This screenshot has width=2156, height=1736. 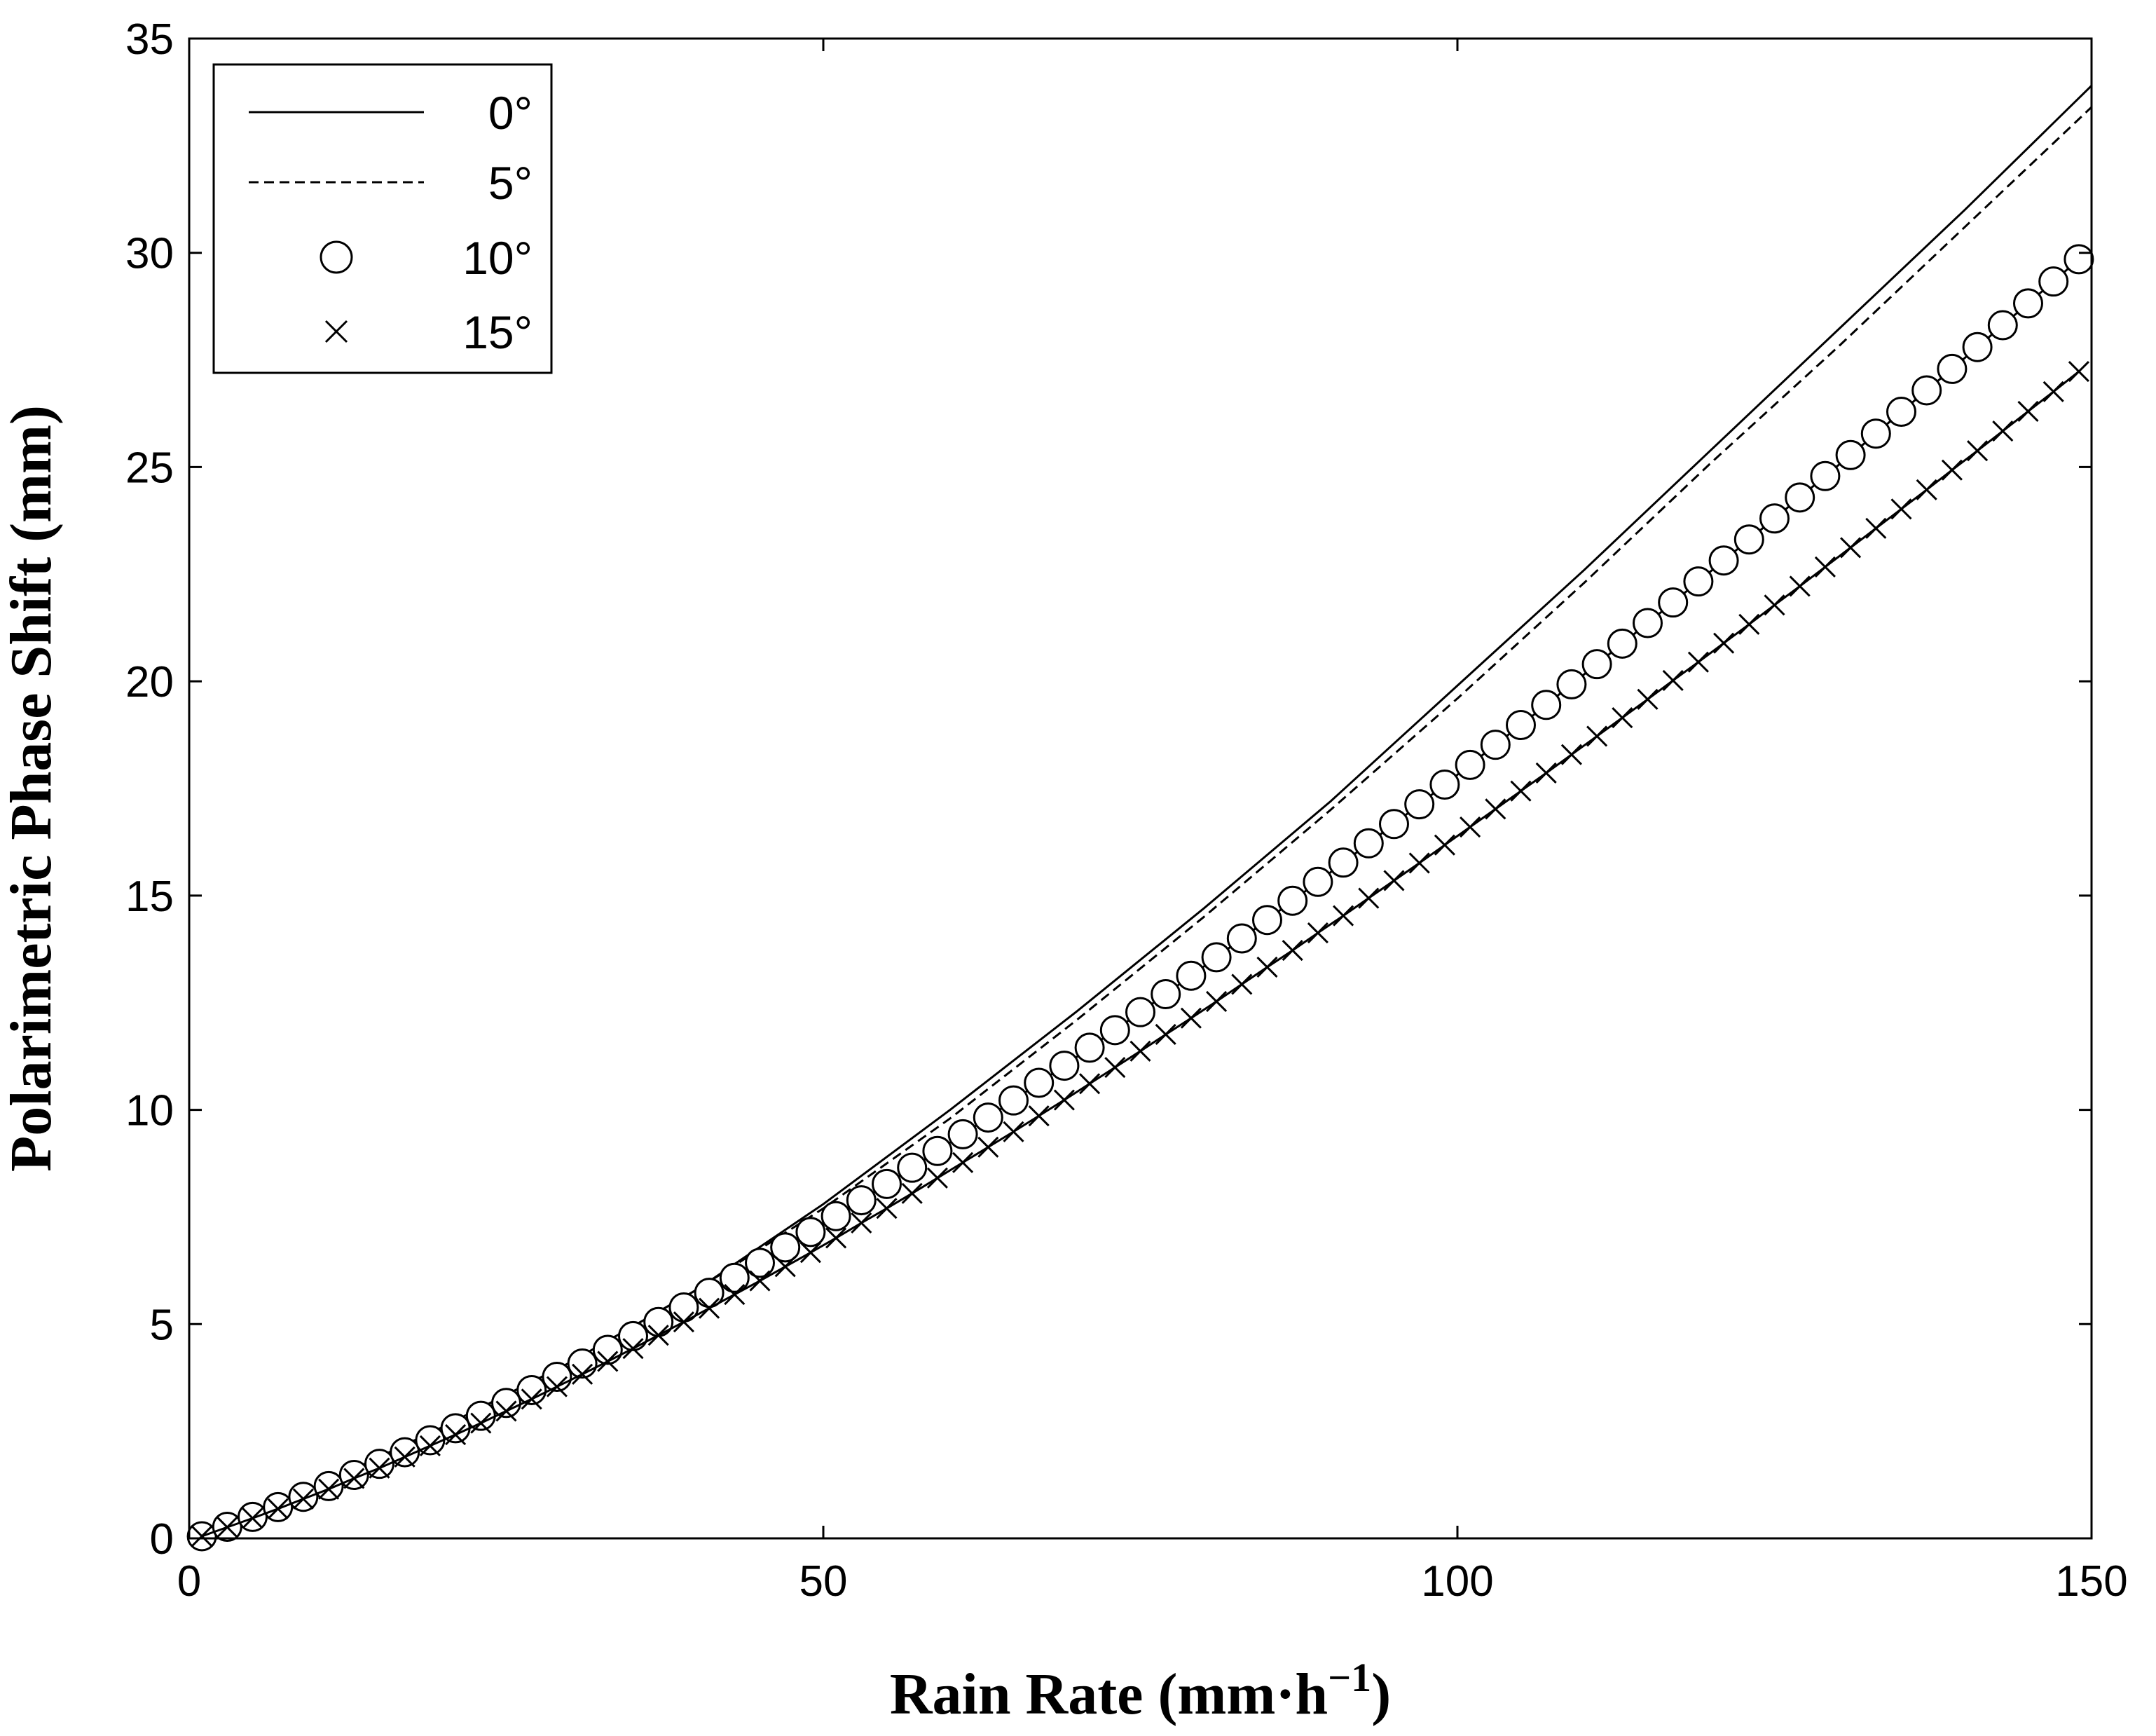 What do you see at coordinates (162, 1539) in the screenshot?
I see `y-tick-label: 0` at bounding box center [162, 1539].